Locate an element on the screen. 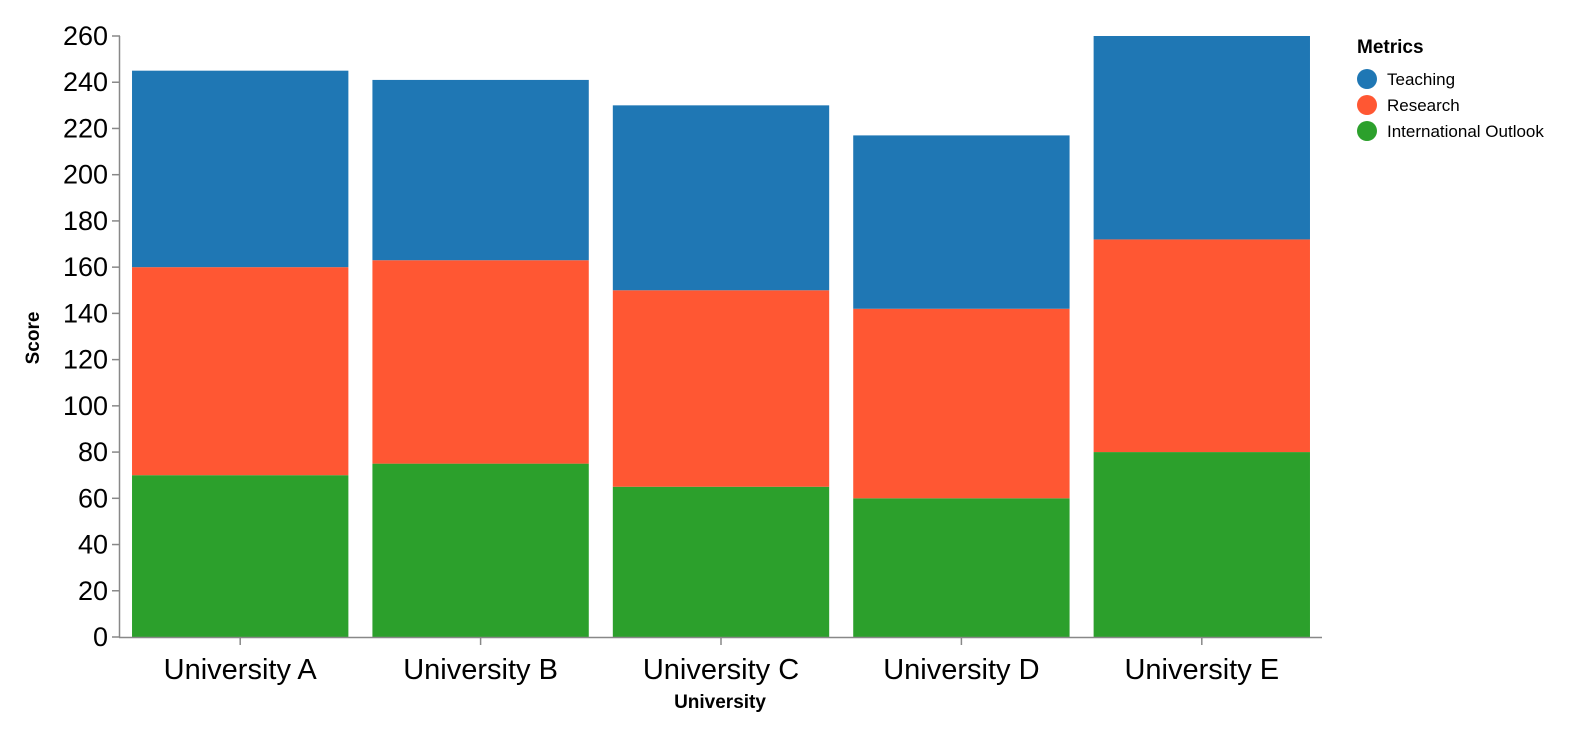 This screenshot has height=732, width=1592. y-tick-label: 220 is located at coordinates (85, 128).